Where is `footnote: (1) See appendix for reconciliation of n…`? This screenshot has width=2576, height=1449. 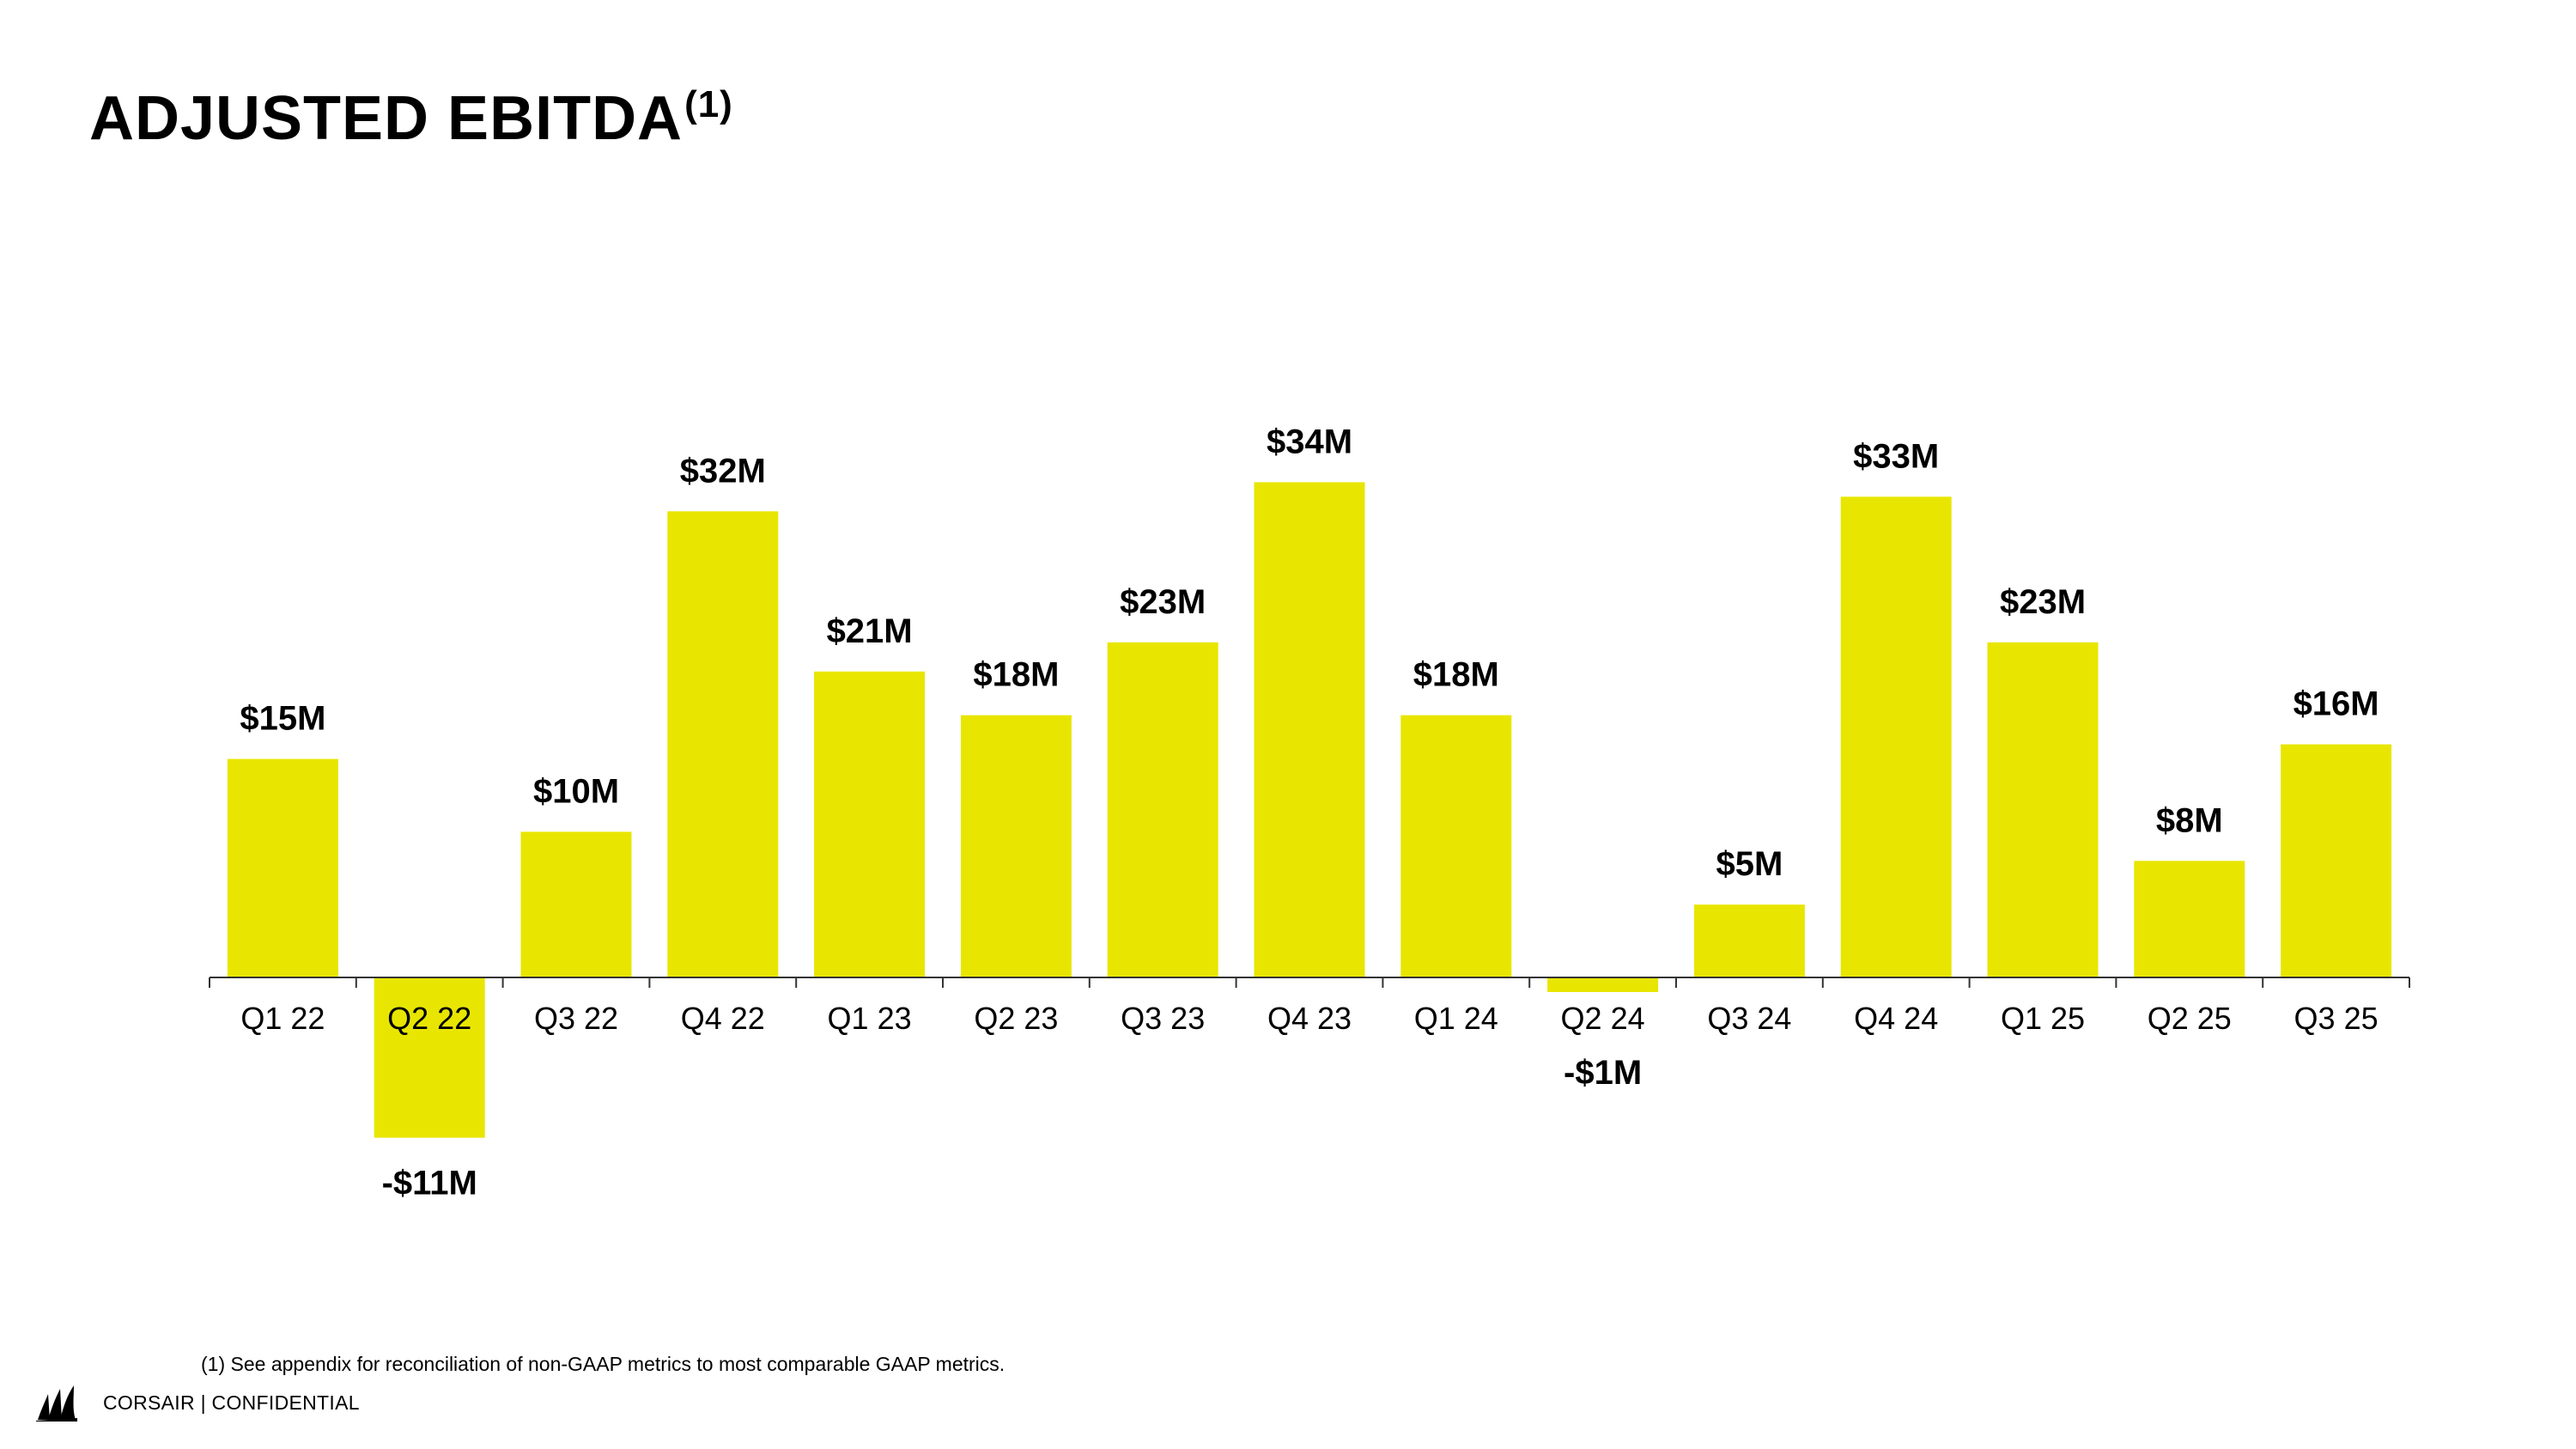 footnote: (1) See appendix for reconciliation of n… is located at coordinates (603, 1364).